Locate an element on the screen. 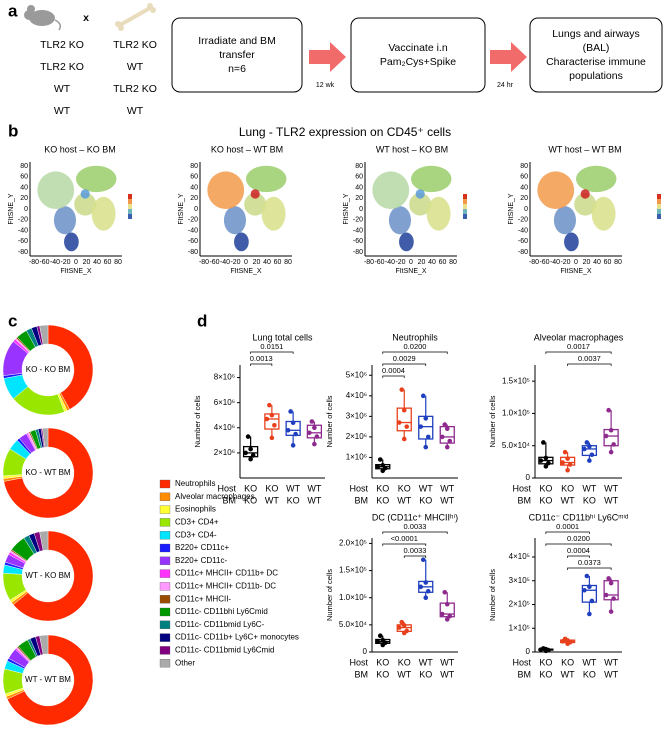 The width and height of the screenshot is (670, 732). tsne-panel-title: WT host – KO BM is located at coordinates (412, 149).